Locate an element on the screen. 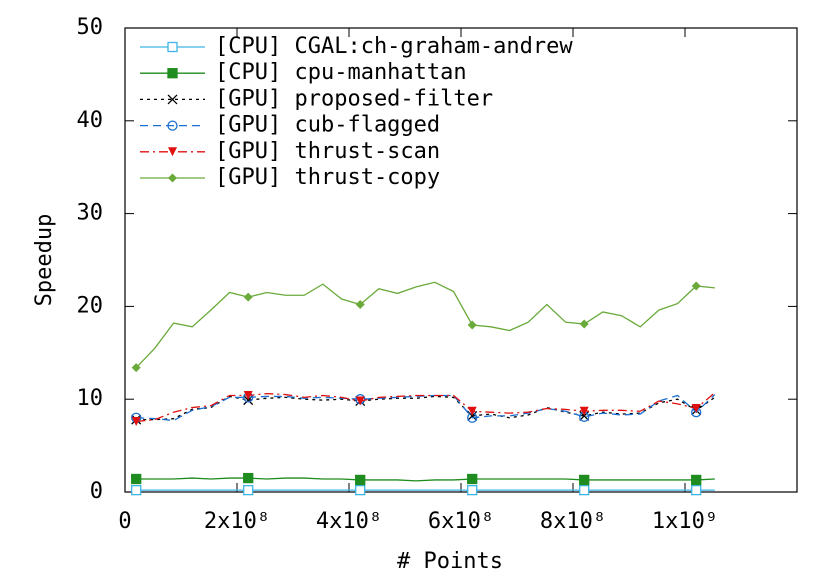 Image resolution: width=830 pixels, height=581 pixels. legend-label: [CPU] cpu-manhattan is located at coordinates (341, 72).